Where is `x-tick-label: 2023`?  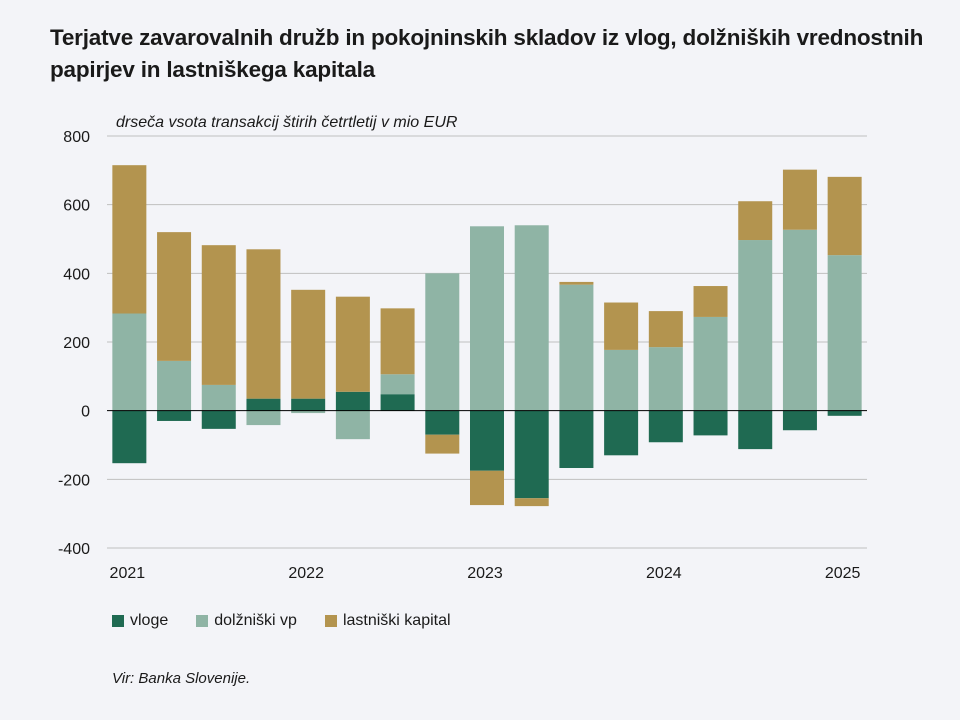
x-tick-label: 2023 is located at coordinates (485, 573).